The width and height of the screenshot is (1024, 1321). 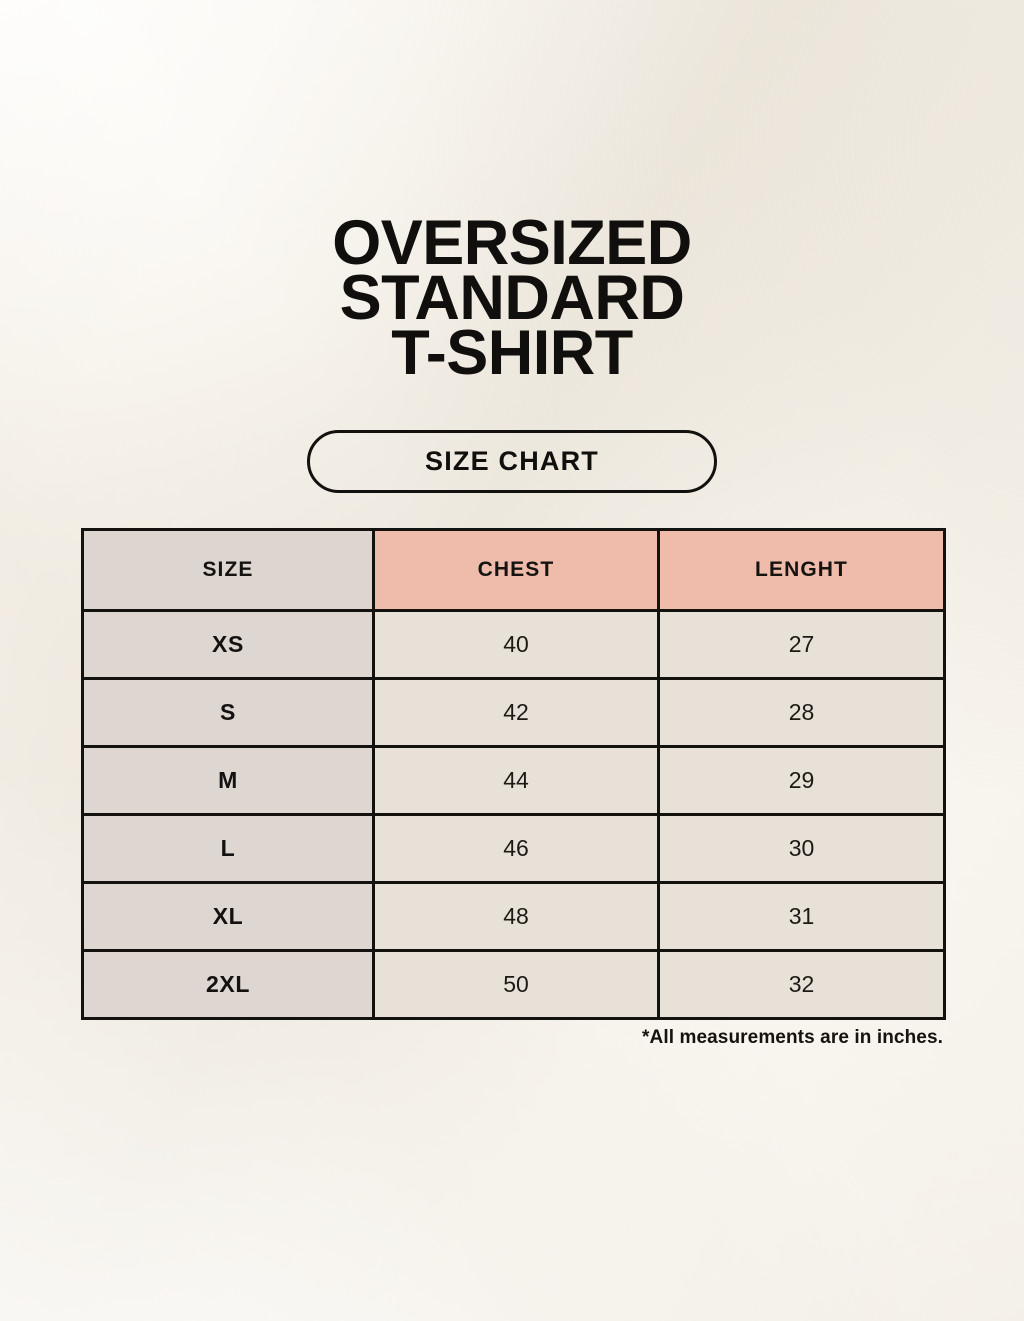 I want to click on cell-chest: 44, so click(x=516, y=780).